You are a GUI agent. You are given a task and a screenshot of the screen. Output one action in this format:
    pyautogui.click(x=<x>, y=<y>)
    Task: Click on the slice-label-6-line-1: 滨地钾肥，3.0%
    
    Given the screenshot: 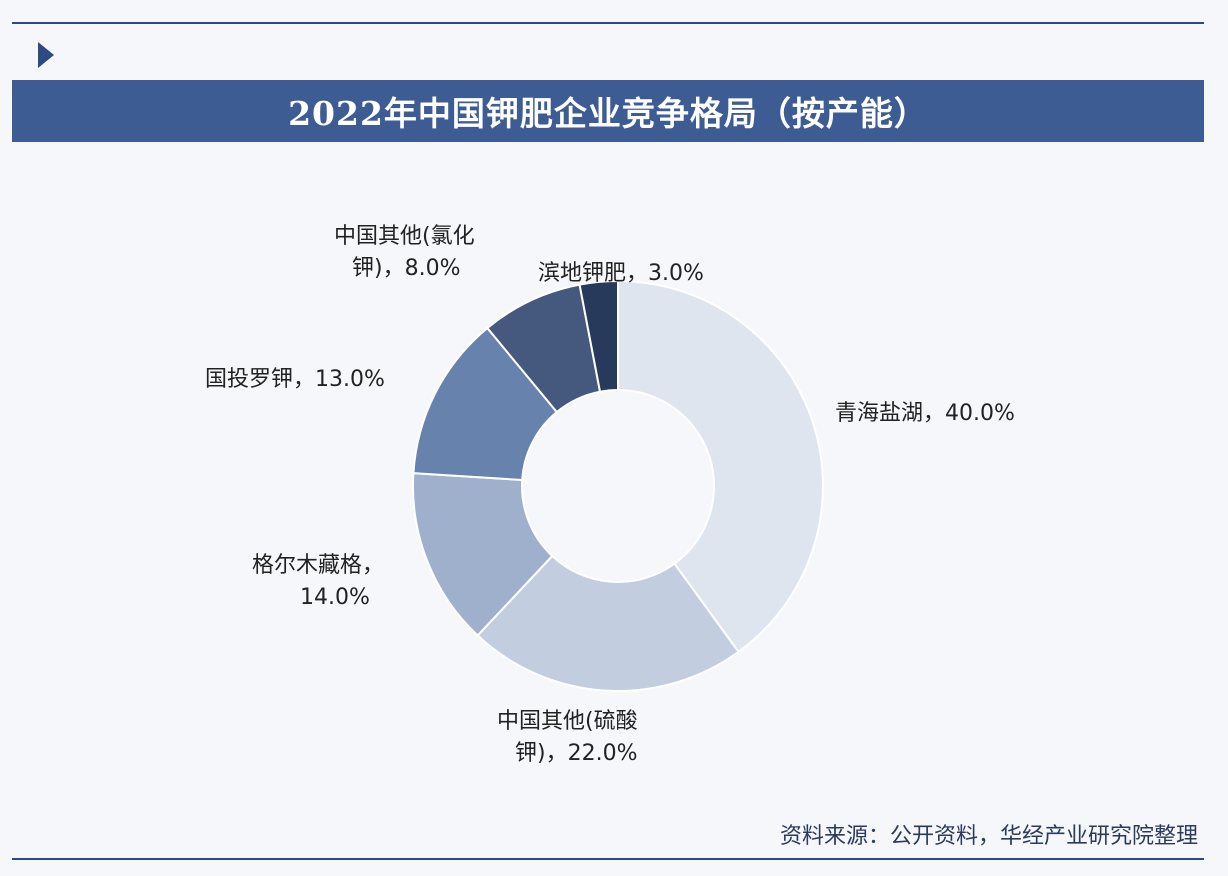 What is the action you would take?
    pyautogui.click(x=621, y=273)
    